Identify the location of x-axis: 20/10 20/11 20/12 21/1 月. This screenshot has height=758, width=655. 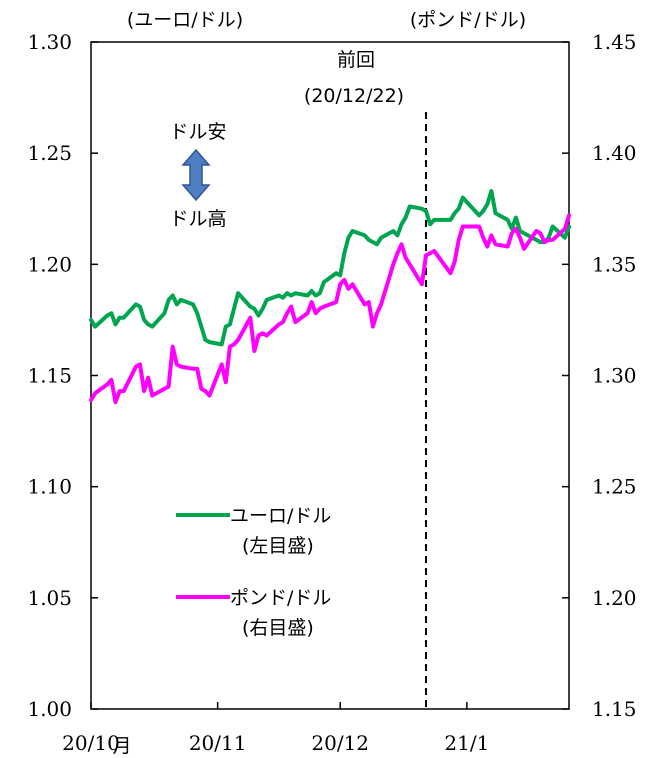
(275, 729).